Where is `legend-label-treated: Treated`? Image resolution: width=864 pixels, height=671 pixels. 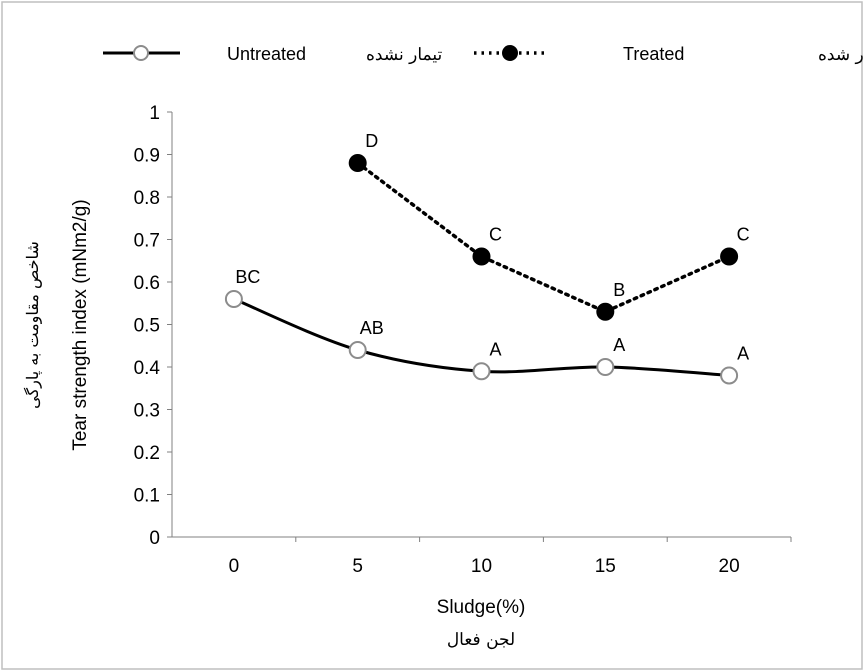
legend-label-treated: Treated is located at coordinates (653, 54).